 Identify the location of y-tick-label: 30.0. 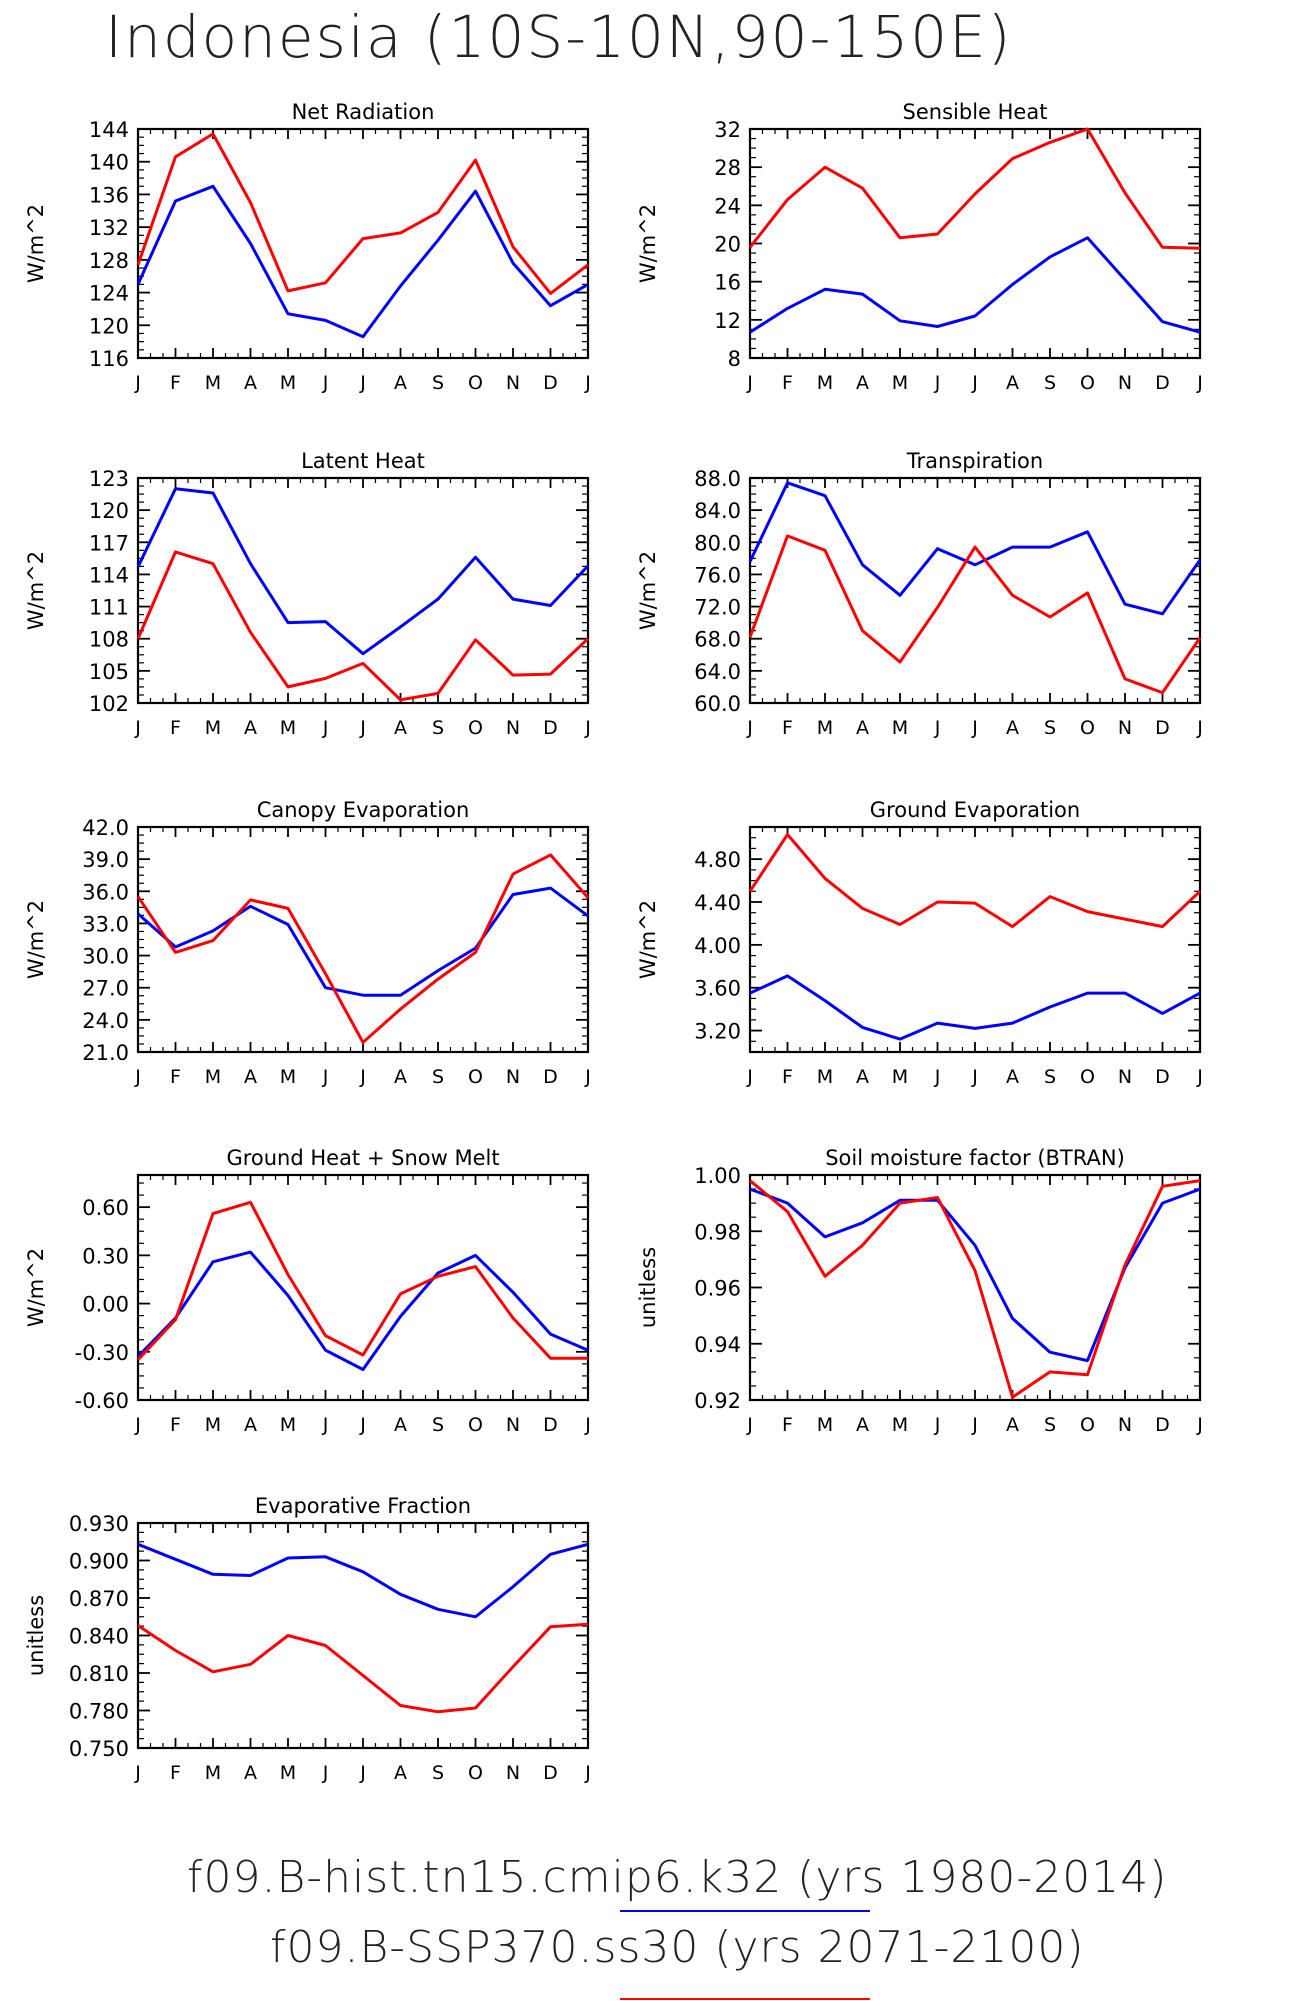
(105, 957).